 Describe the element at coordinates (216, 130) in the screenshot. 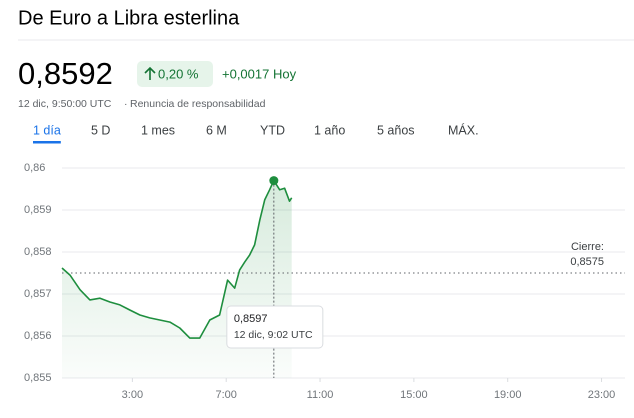

I see `tab: 6 M` at that location.